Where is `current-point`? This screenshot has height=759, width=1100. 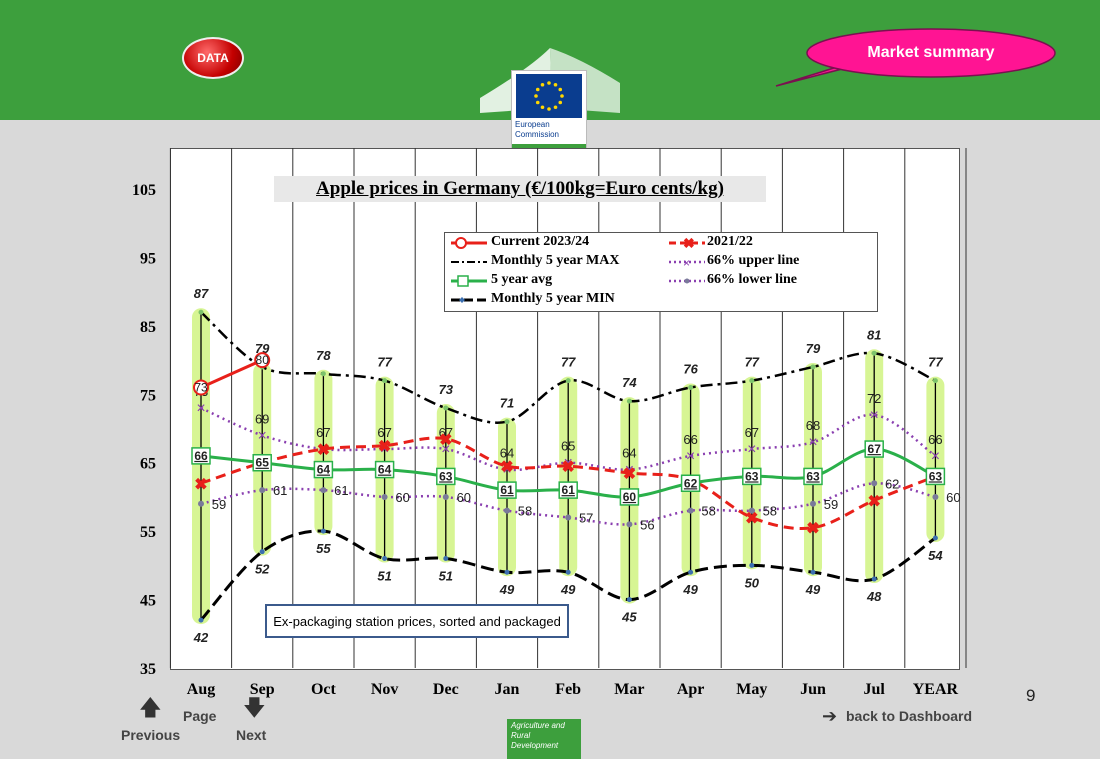
current-point is located at coordinates (201, 387).